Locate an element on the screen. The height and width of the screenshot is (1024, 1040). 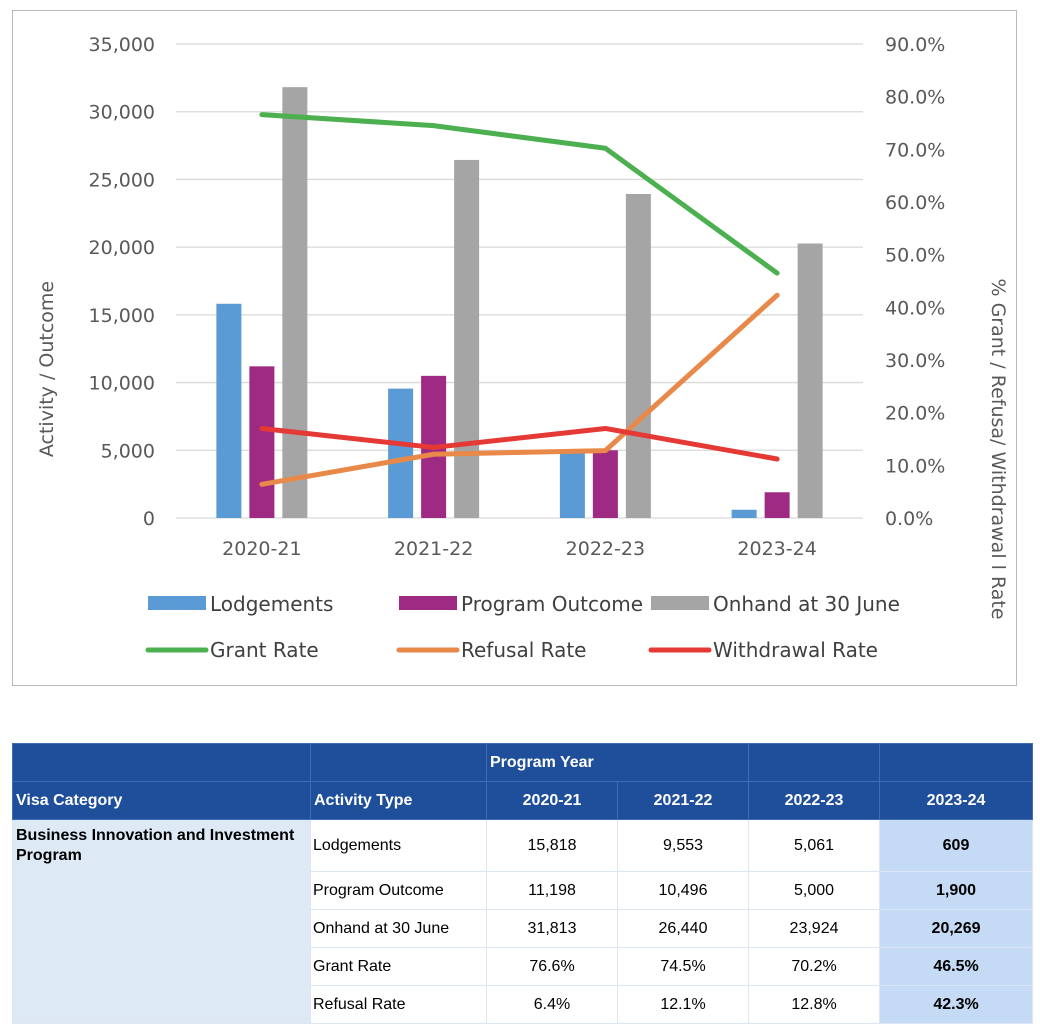
x-tick-label: 2020-21 is located at coordinates (261, 549).